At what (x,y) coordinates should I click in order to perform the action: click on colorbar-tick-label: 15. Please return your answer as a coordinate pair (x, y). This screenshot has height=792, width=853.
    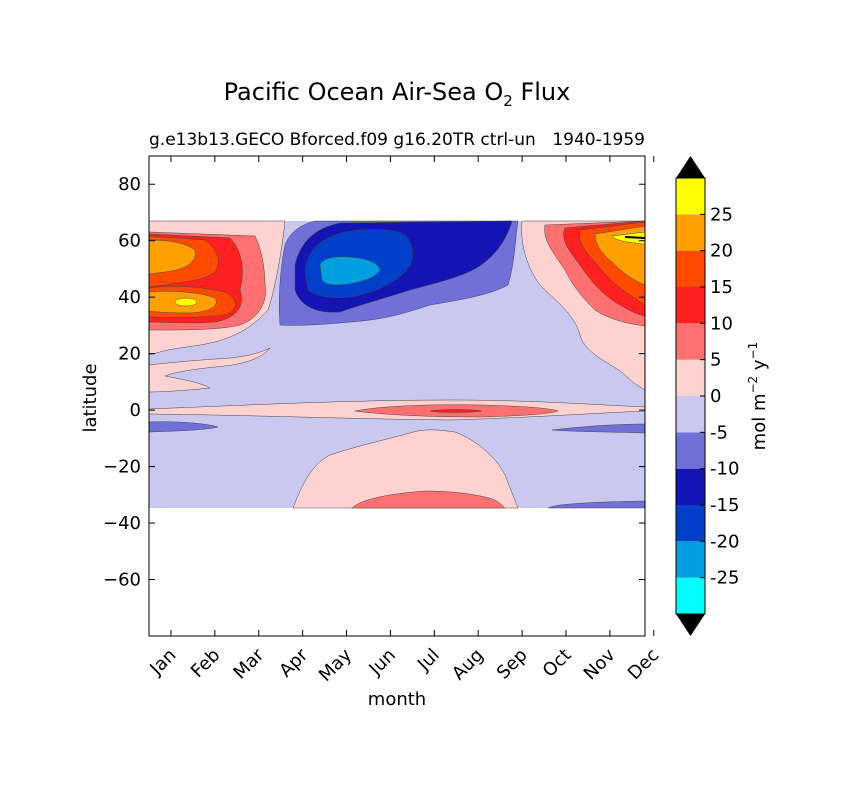
    Looking at the image, I should click on (721, 287).